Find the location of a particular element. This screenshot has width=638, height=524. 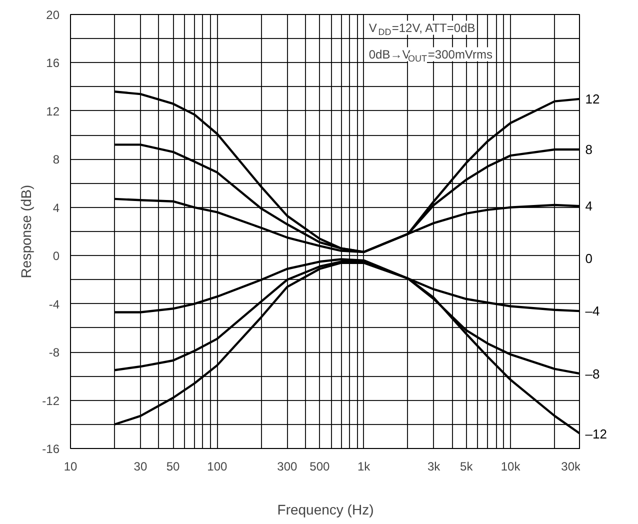

text: 0 is located at coordinates (589, 258).